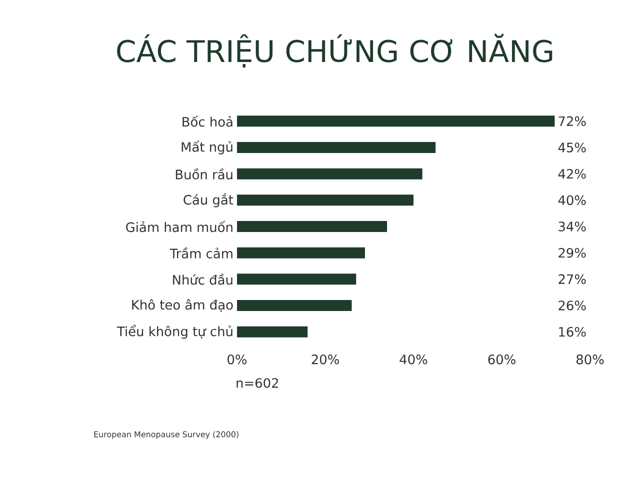  What do you see at coordinates (572, 173) in the screenshot?
I see `data-label: 42%` at bounding box center [572, 173].